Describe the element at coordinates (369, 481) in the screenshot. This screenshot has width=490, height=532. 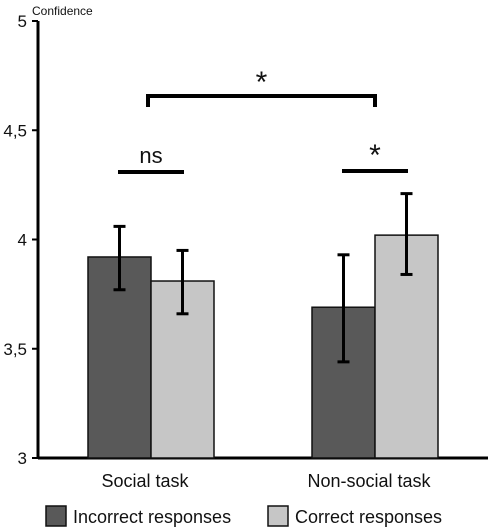
I see `x-category-label: Non-social task` at that location.